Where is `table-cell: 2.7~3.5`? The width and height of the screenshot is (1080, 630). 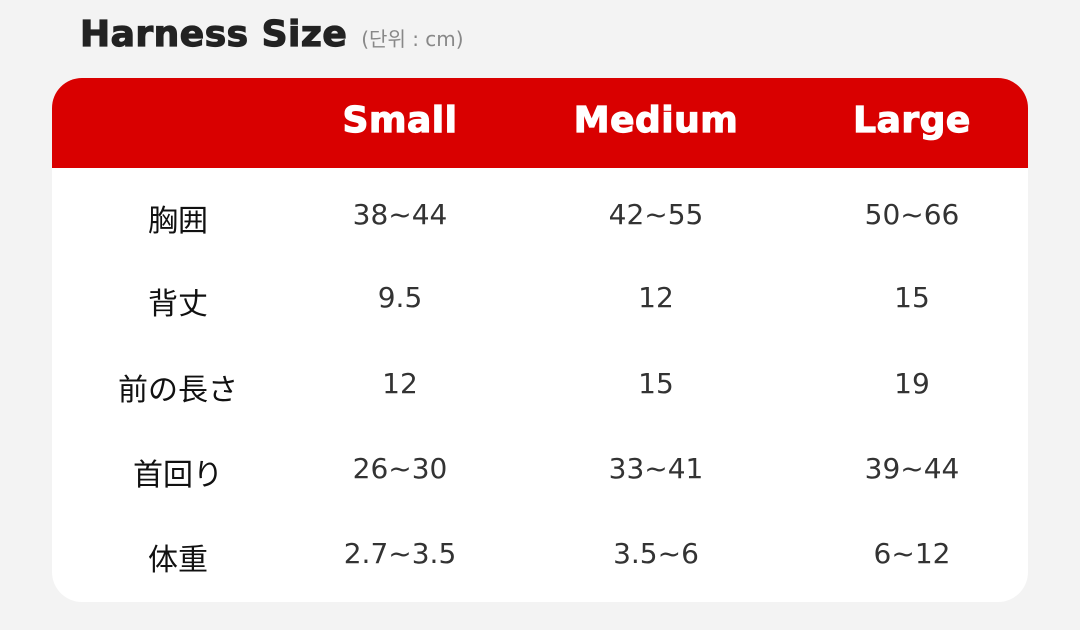 table-cell: 2.7~3.5 is located at coordinates (400, 553).